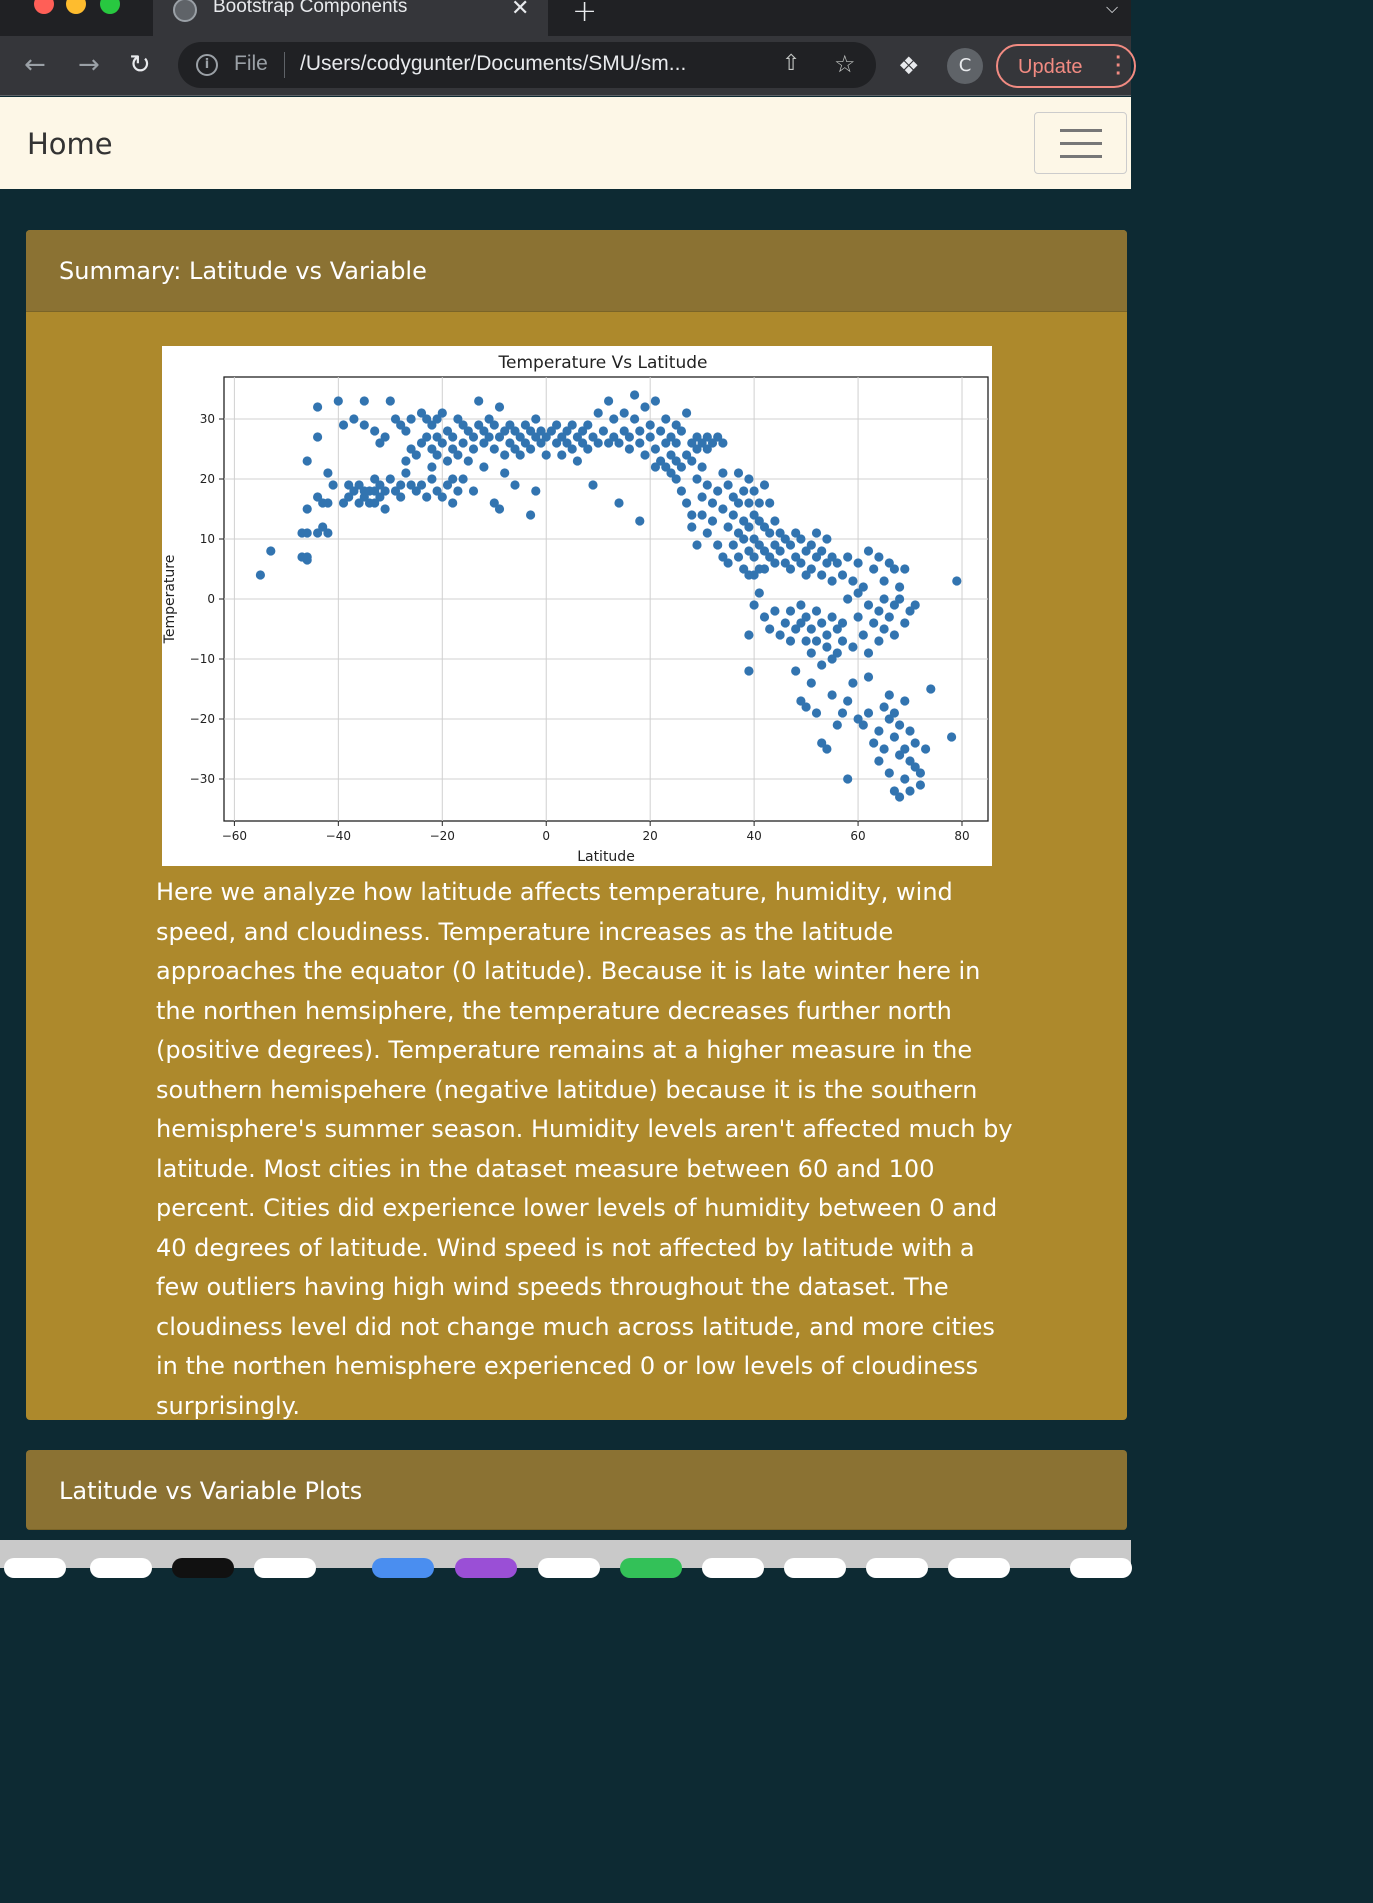  I want to click on minimize-window-icon, so click(76, 7).